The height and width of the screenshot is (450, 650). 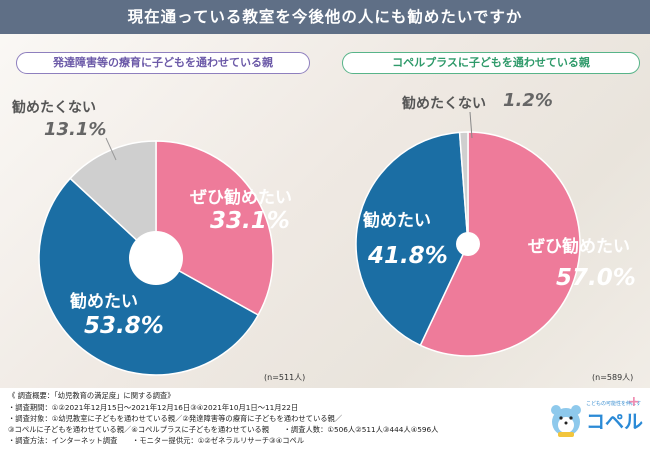 What do you see at coordinates (250, 221) in the screenshot?
I see `left-strong-value: 33.1%` at bounding box center [250, 221].